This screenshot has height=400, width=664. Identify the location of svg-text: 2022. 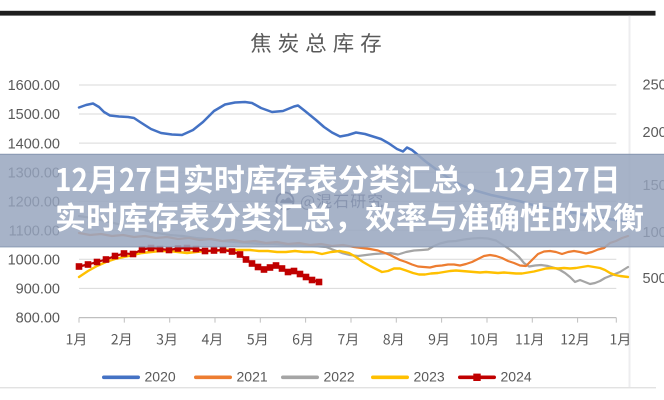
(339, 377).